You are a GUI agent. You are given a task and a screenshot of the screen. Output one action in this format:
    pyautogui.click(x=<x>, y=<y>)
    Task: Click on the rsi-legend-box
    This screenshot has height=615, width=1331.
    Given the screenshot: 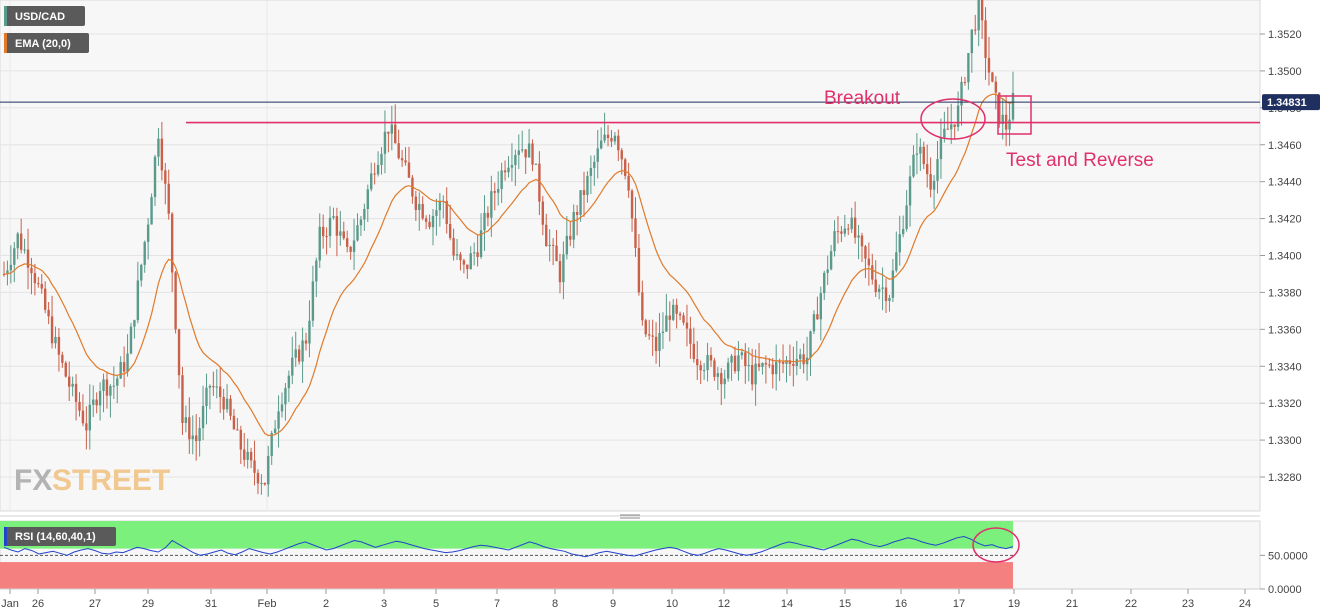 What is the action you would take?
    pyautogui.click(x=60, y=536)
    